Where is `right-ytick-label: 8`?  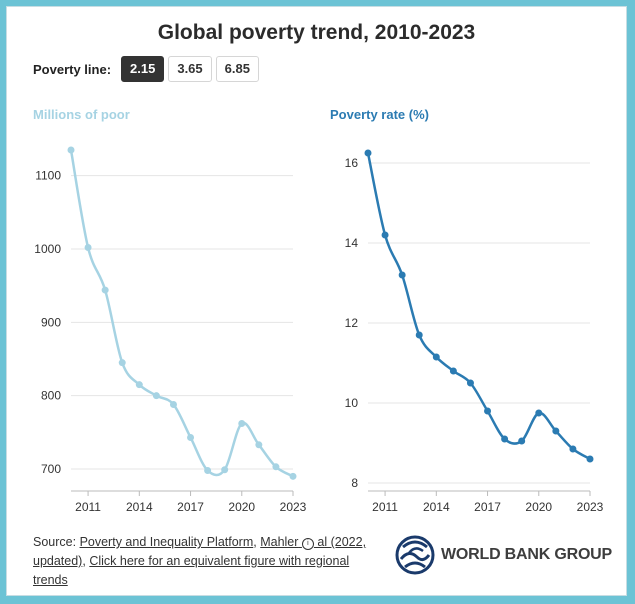
right-ytick-label: 8 is located at coordinates (354, 483).